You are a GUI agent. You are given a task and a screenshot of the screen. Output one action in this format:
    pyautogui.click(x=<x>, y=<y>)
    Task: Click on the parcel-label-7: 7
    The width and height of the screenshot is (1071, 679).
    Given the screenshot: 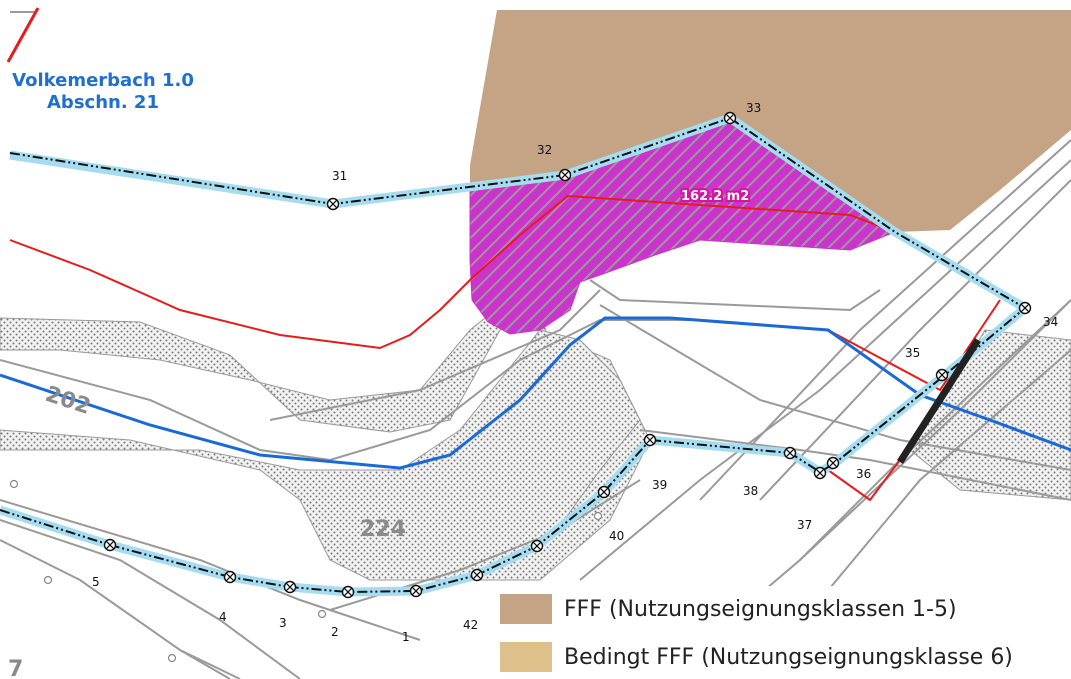 What is the action you would take?
    pyautogui.click(x=15, y=668)
    